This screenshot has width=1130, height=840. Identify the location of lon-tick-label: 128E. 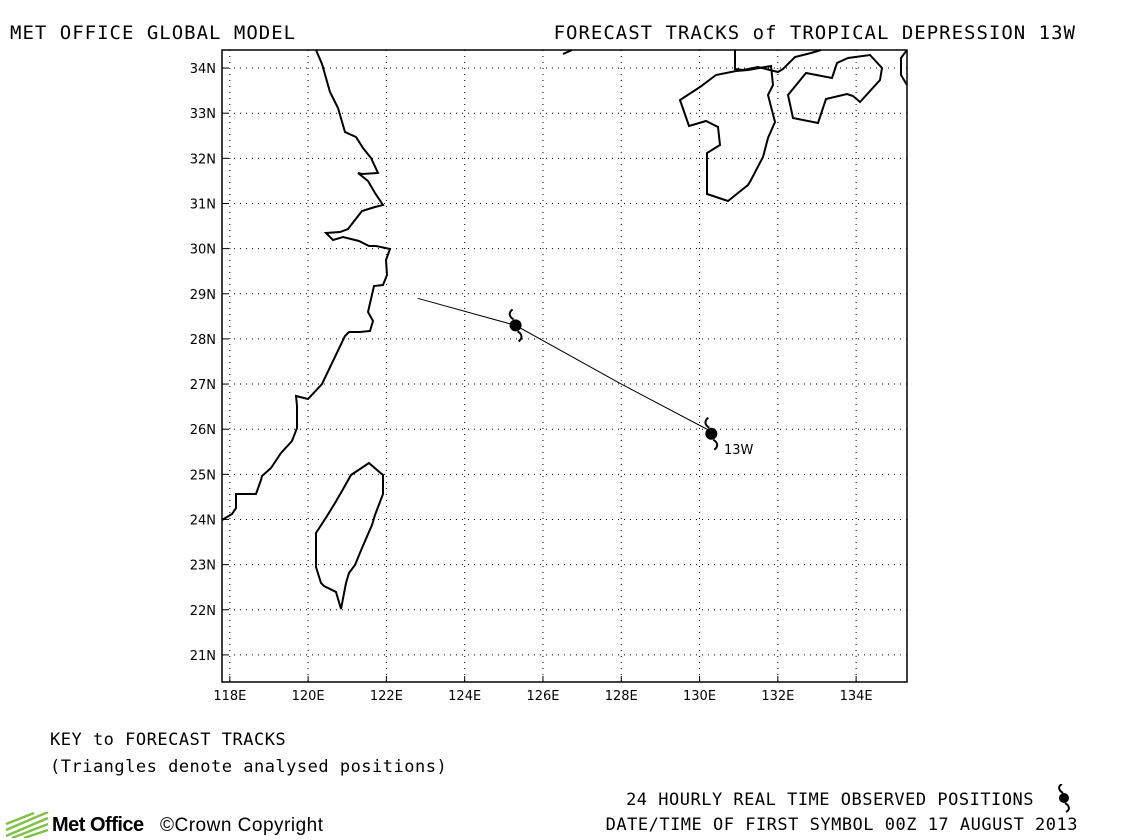
(621, 696).